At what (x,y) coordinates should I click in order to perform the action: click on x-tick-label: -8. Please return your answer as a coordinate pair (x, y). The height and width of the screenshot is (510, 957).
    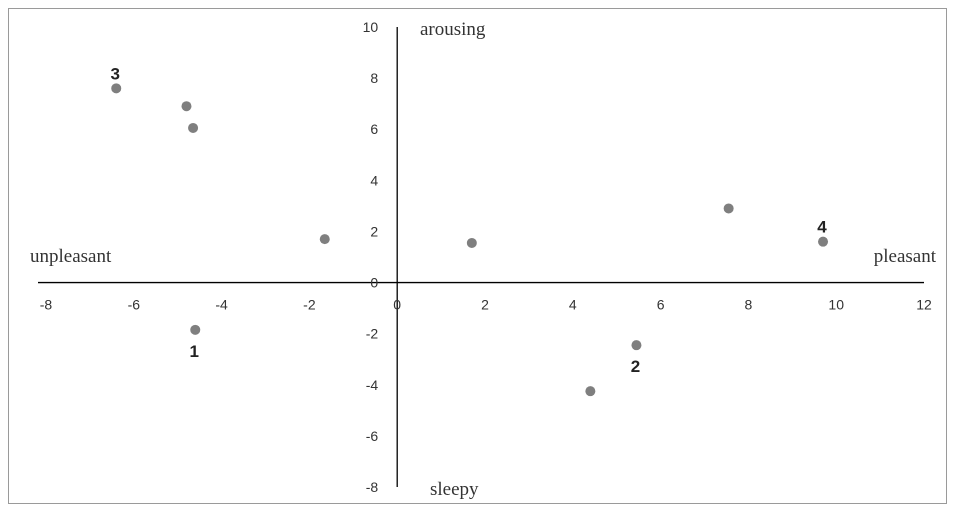
    Looking at the image, I should click on (46, 305).